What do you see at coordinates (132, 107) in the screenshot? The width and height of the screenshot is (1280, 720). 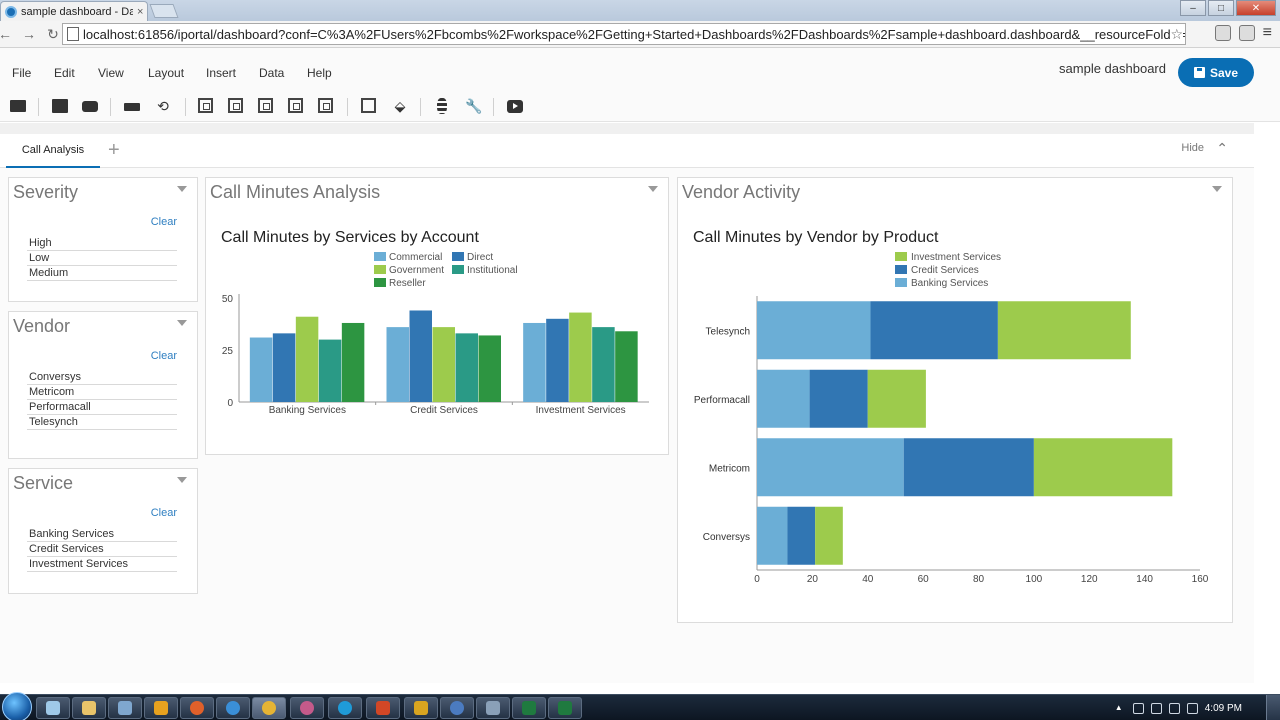 I see `add-data-icon` at bounding box center [132, 107].